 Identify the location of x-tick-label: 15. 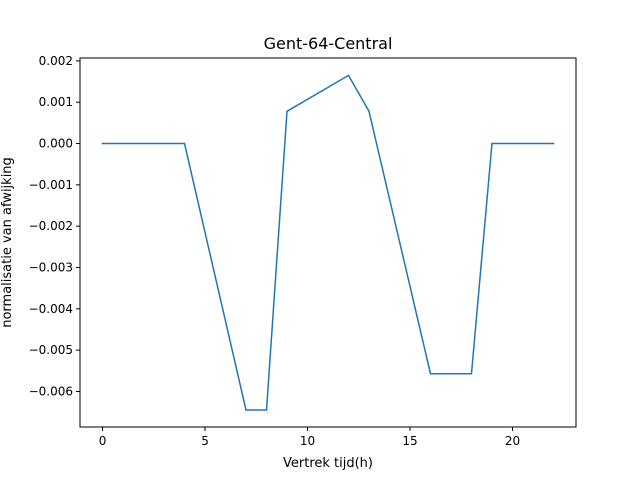
(409, 441).